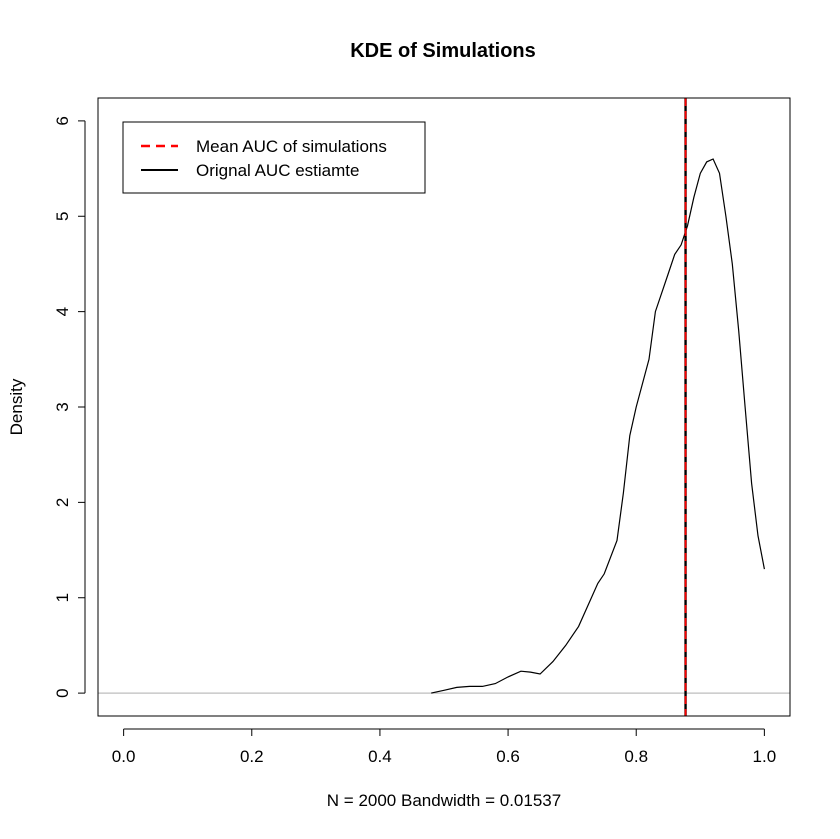  What do you see at coordinates (252, 756) in the screenshot?
I see `x-tick-label: 0.2` at bounding box center [252, 756].